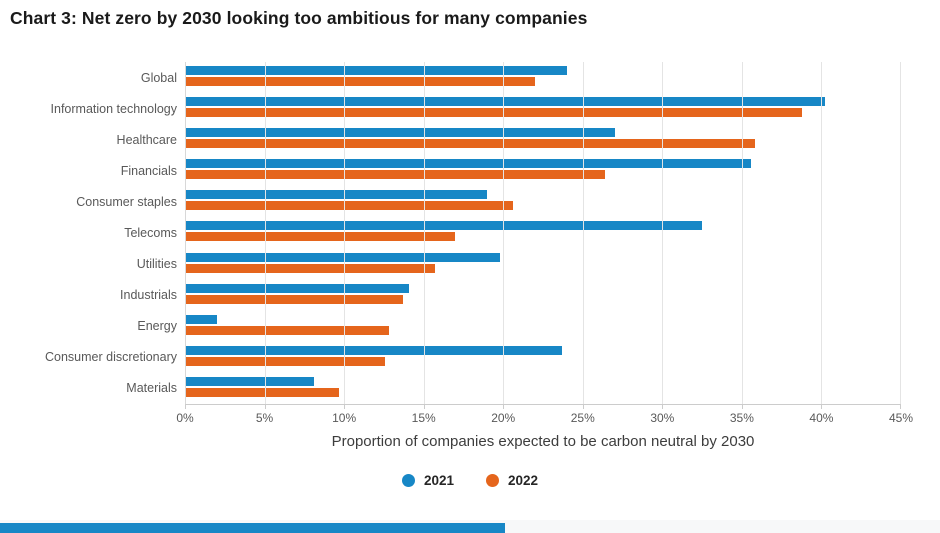  What do you see at coordinates (523, 480) in the screenshot?
I see `legend-label: 2022` at bounding box center [523, 480].